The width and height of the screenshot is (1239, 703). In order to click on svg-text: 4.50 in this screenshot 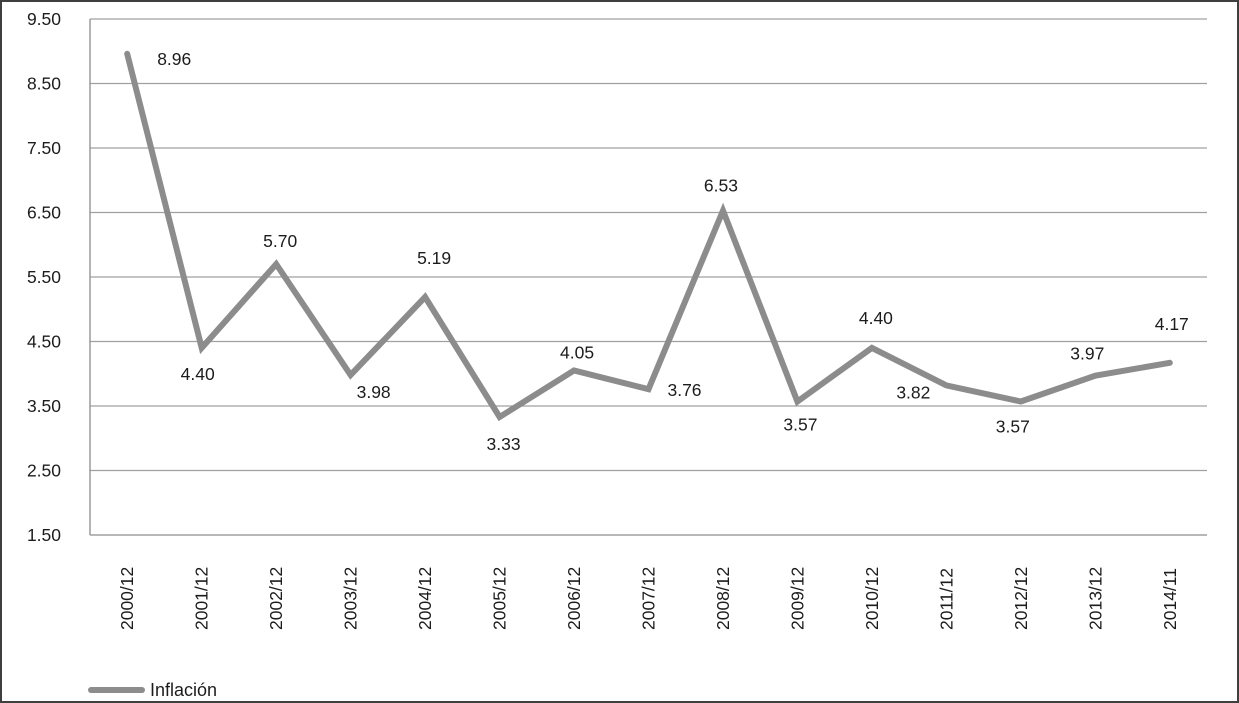, I will do `click(44, 342)`.